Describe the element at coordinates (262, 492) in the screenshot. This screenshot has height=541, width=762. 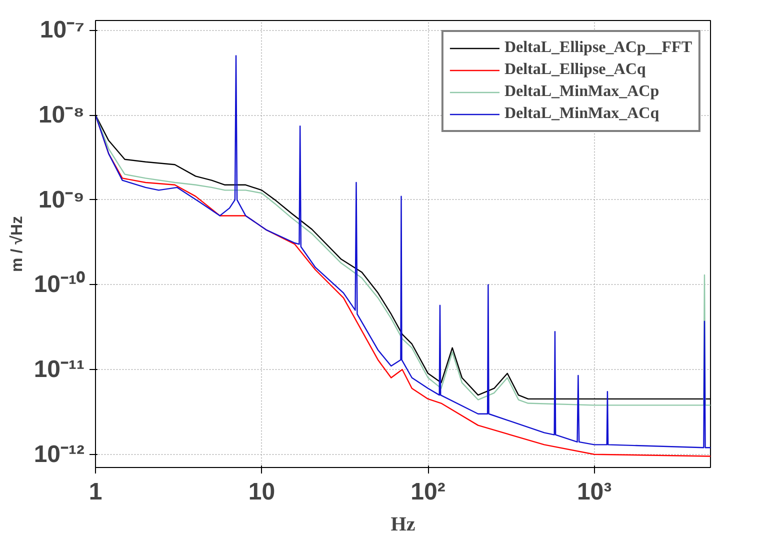
I see `x-tick-label: 10` at that location.